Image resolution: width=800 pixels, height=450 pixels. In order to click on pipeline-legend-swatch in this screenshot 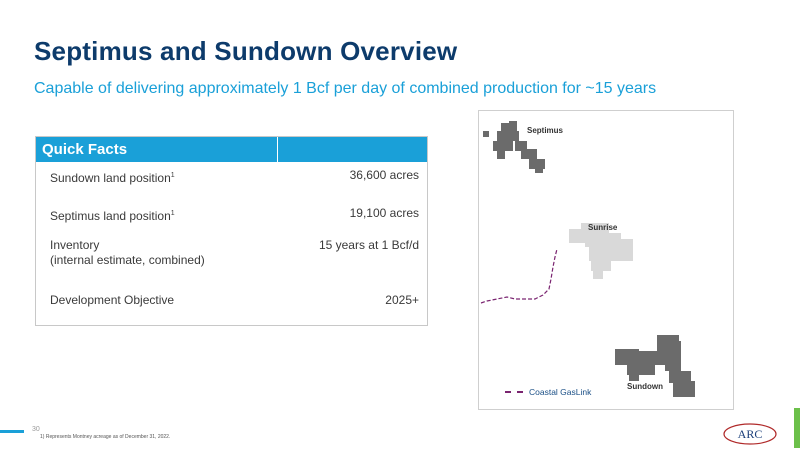, I will do `click(514, 392)`.